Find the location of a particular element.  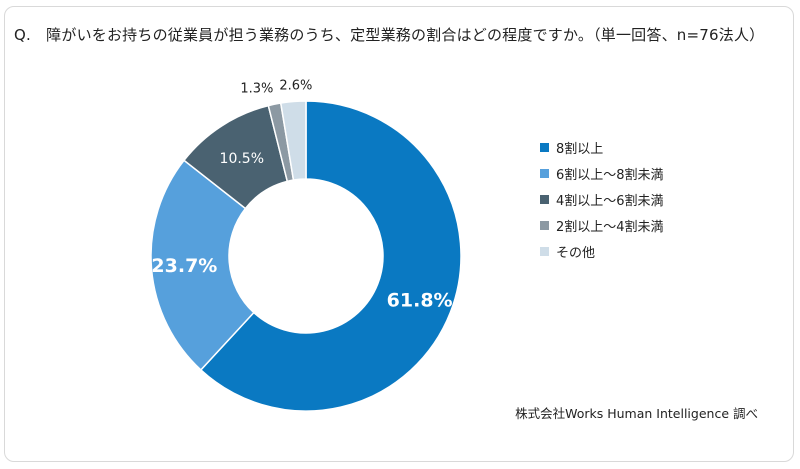

legend-item-1: 6割以上〜8割未満 is located at coordinates (602, 173).